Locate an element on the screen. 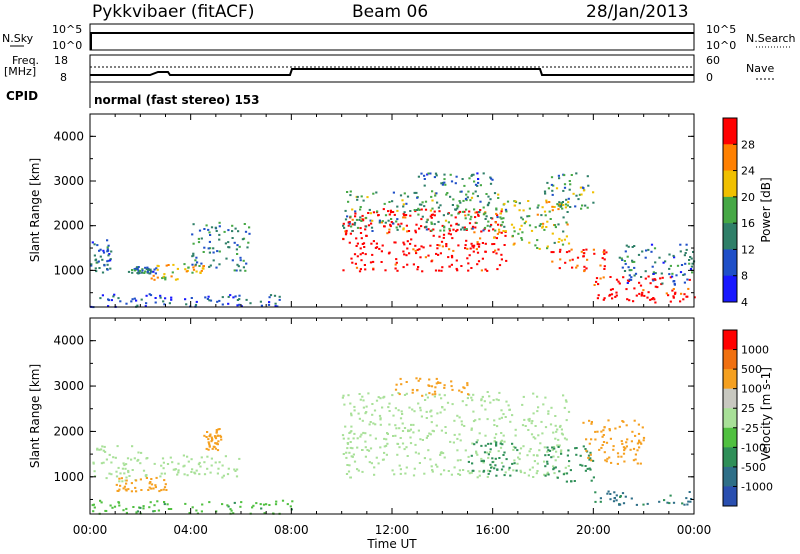 The height and width of the screenshot is (554, 800). power-colorbar-tick-1: 24 is located at coordinates (748, 171).